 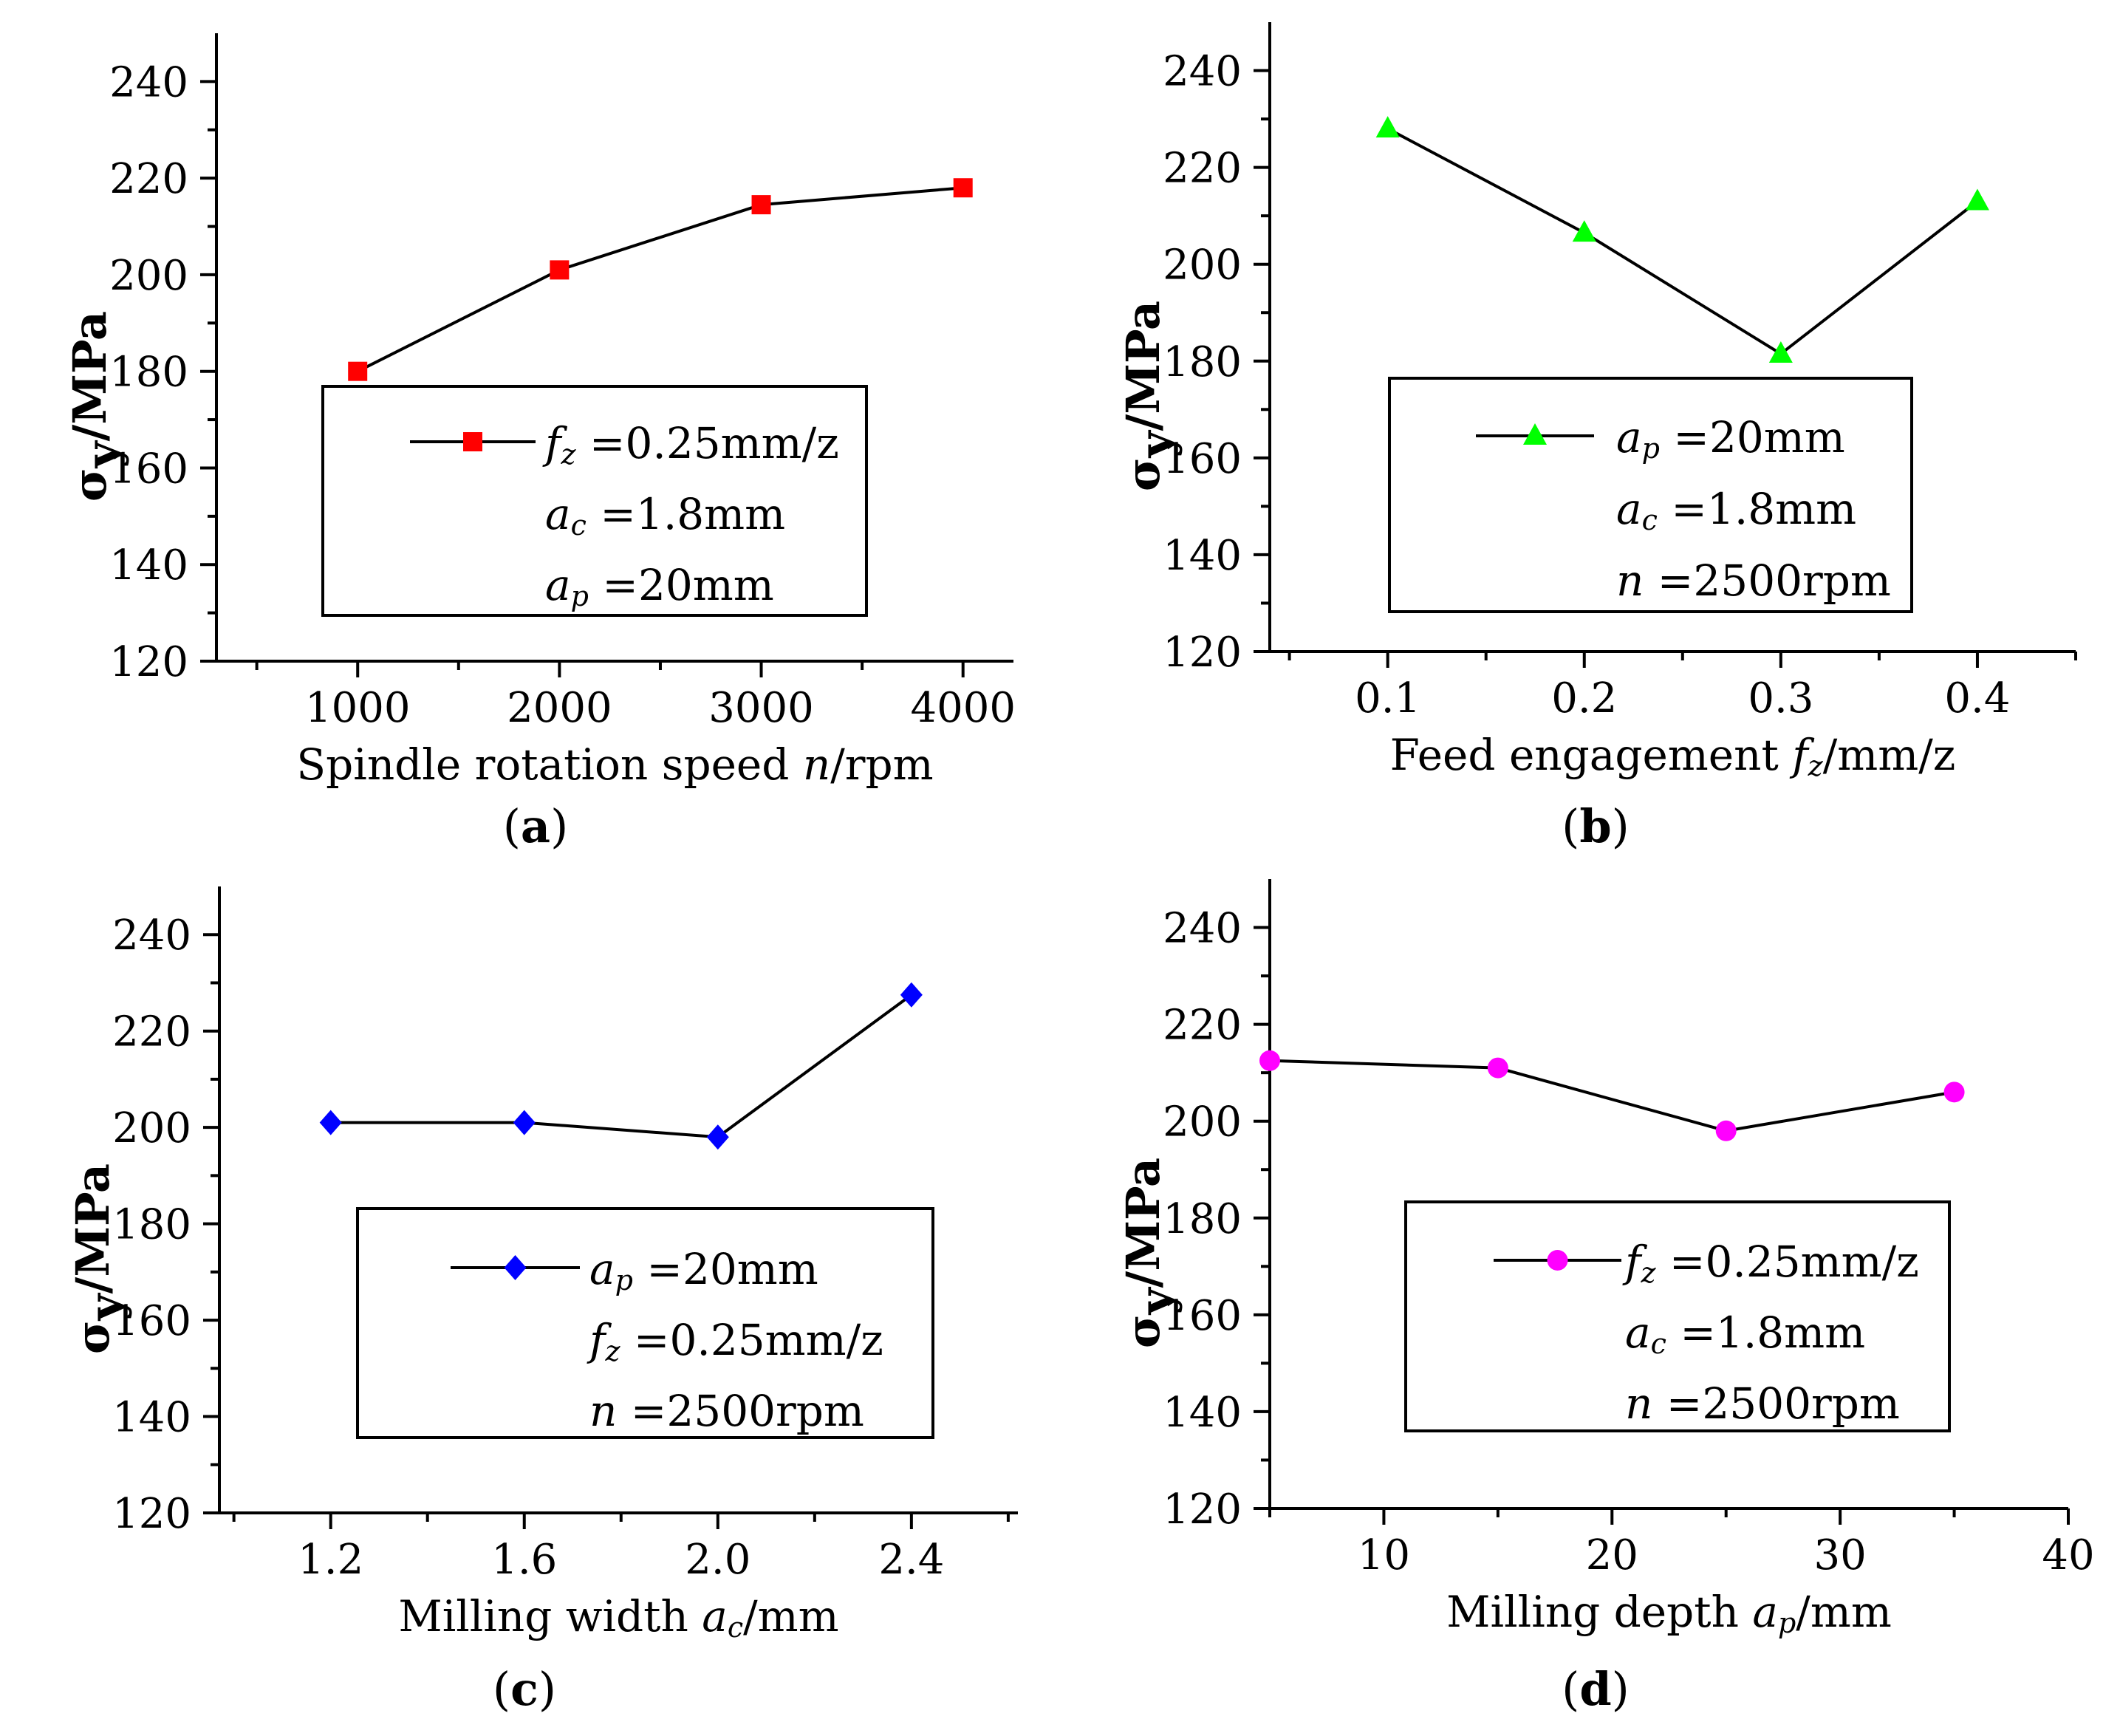 What do you see at coordinates (1648, 1273) in the screenshot?
I see `legend-entry-sub: z` at bounding box center [1648, 1273].